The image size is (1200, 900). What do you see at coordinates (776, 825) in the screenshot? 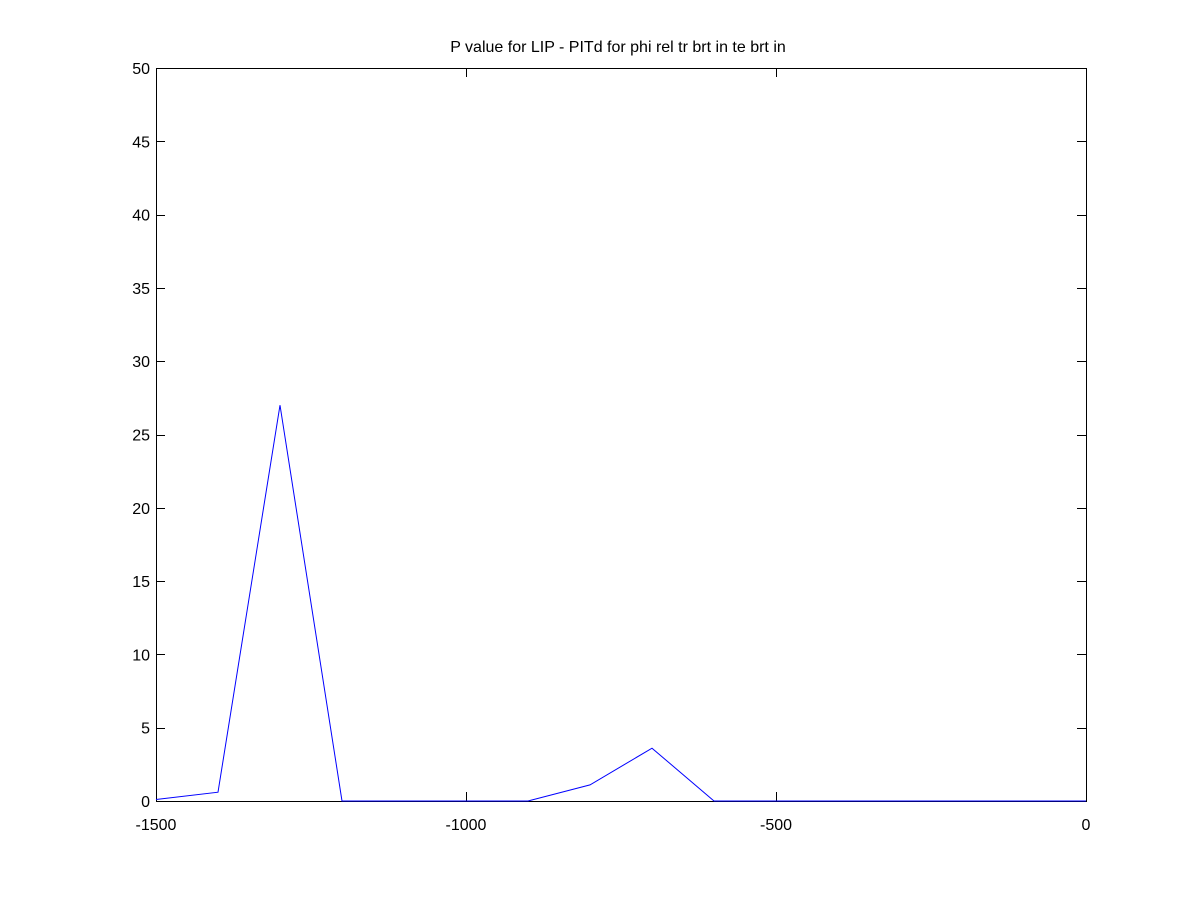
I see `x-tick-label: -500` at bounding box center [776, 825].